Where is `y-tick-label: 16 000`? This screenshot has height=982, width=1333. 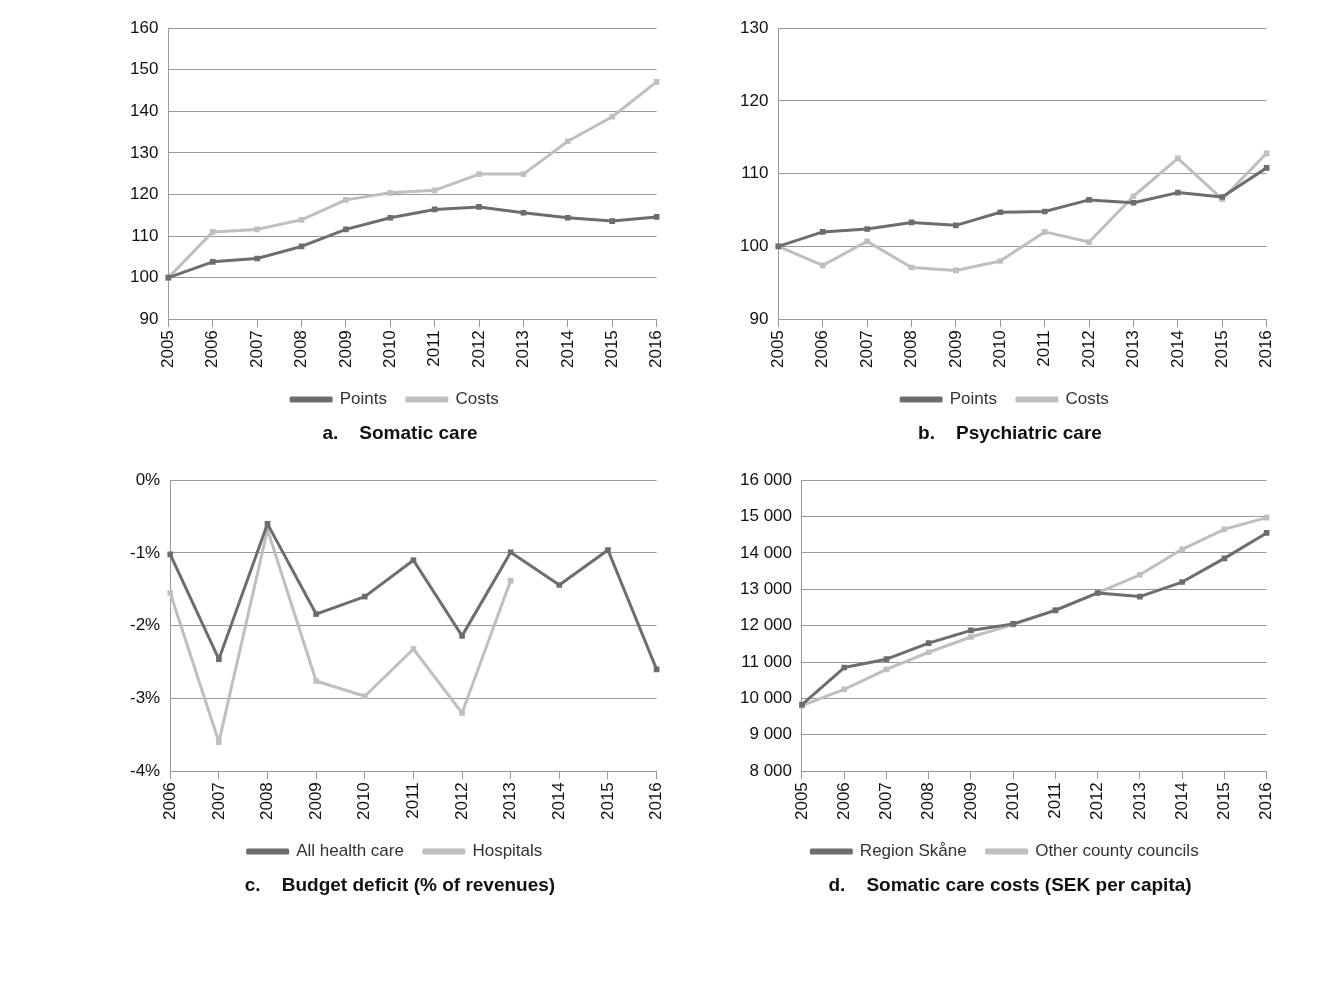 y-tick-label: 16 000 is located at coordinates (766, 479).